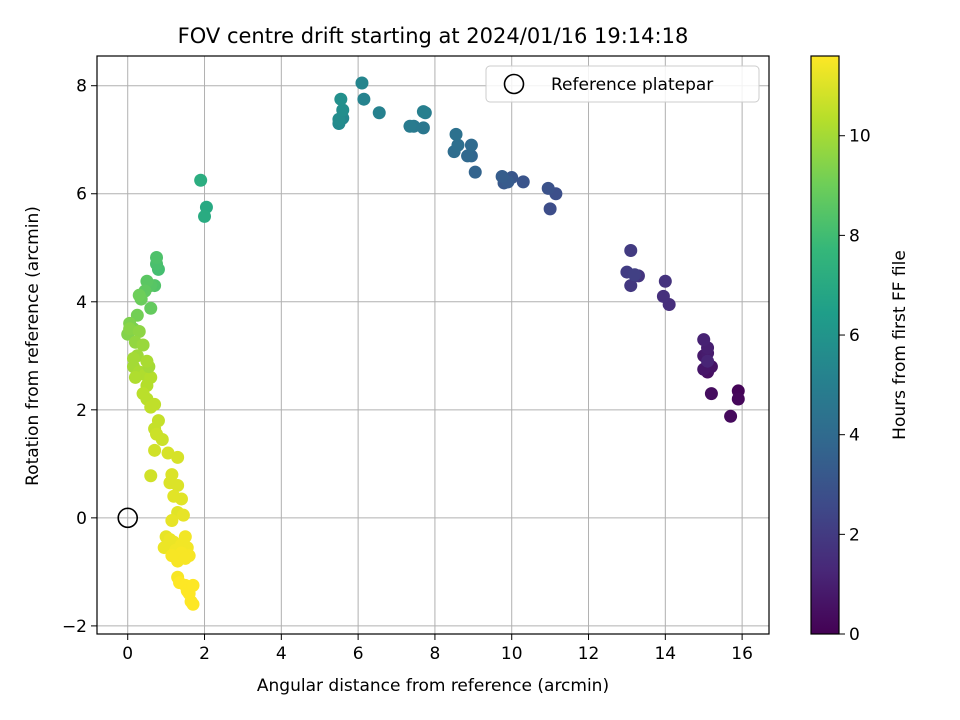 The image size is (960, 720). What do you see at coordinates (127, 654) in the screenshot?
I see `x-tick-label: 0` at bounding box center [127, 654].